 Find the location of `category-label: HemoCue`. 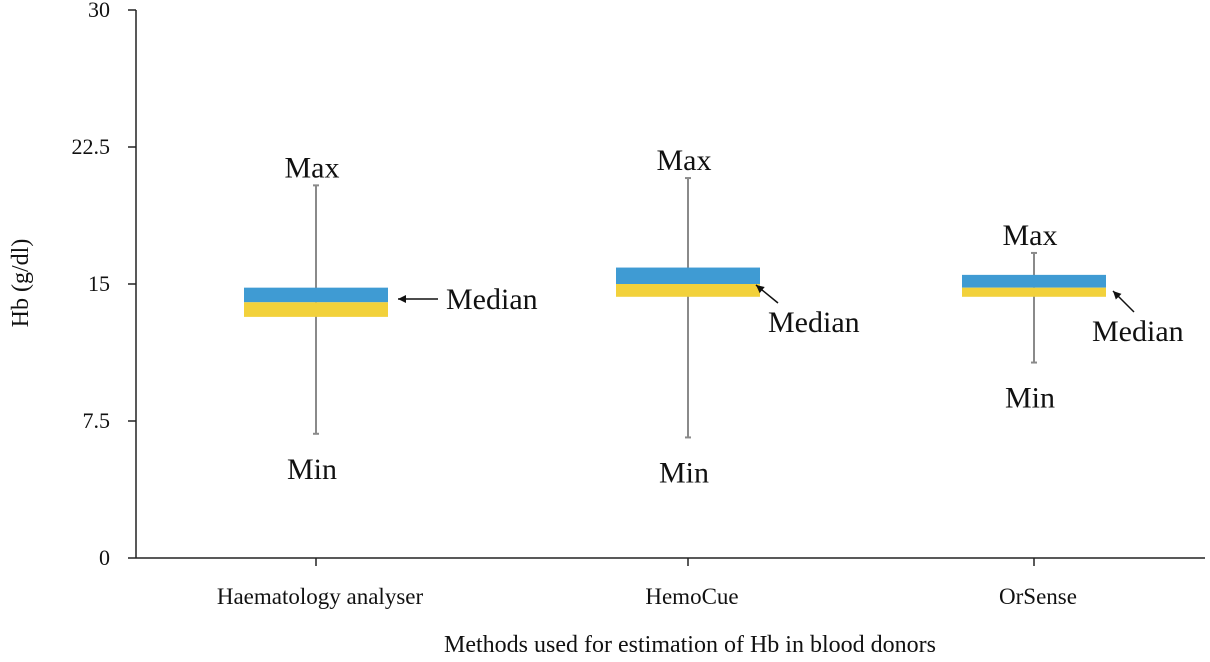

category-label: HemoCue is located at coordinates (691, 596).